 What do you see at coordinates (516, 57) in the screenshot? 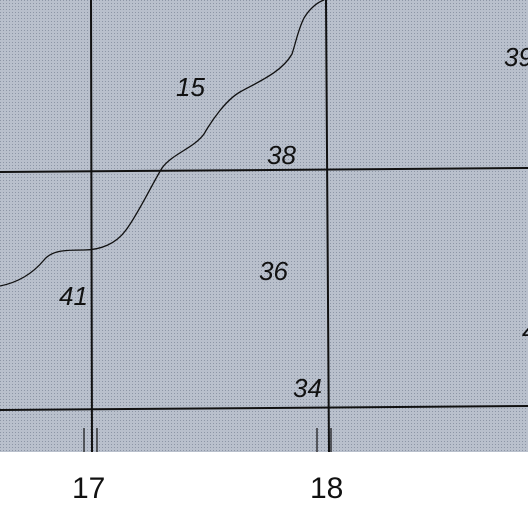
I see `map-label-39: 39` at bounding box center [516, 57].